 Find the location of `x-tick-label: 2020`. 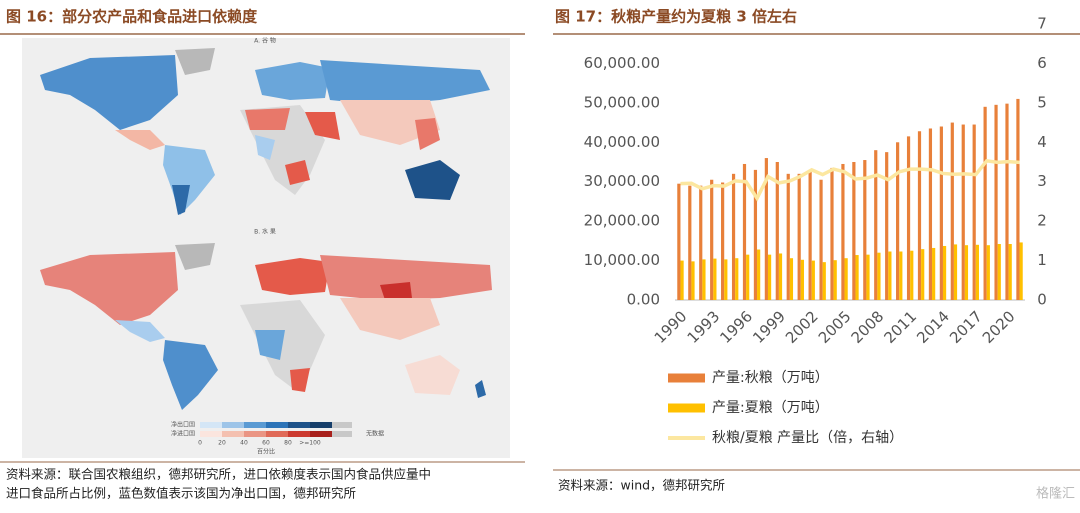

x-tick-label: 2020 is located at coordinates (999, 327).